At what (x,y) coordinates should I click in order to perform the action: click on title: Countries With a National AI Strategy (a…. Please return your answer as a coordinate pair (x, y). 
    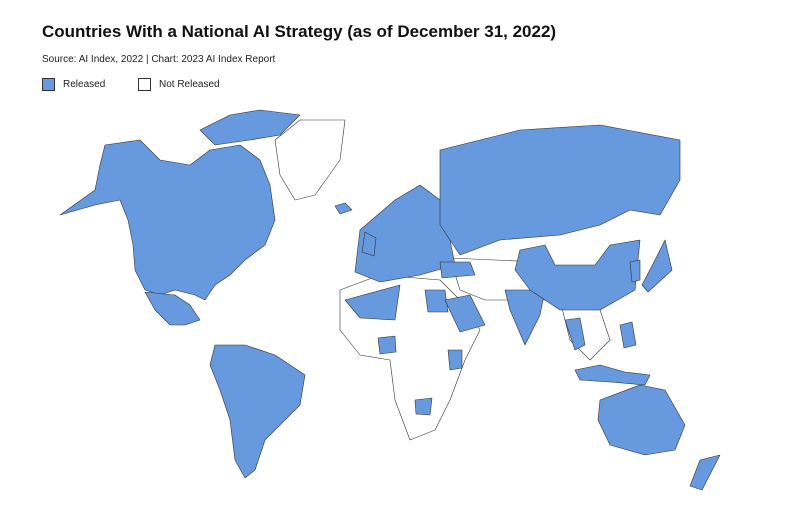
    Looking at the image, I should click on (299, 31).